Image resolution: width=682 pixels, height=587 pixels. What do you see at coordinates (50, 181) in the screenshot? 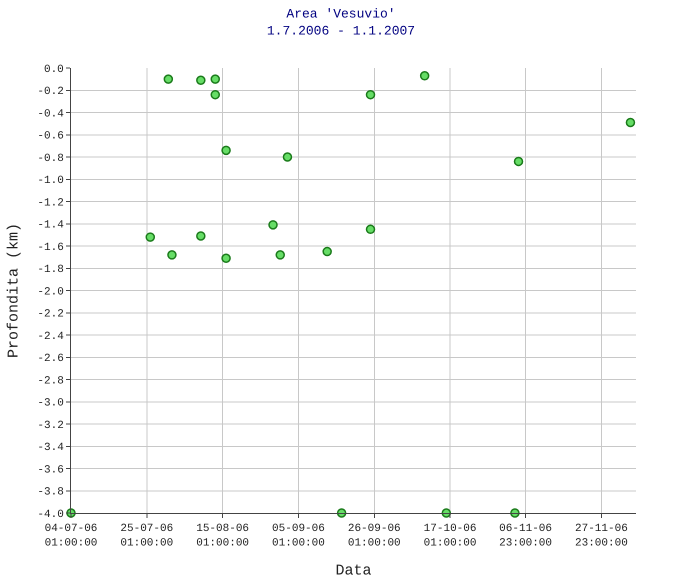
I see `y-tick-label: -1.0` at bounding box center [50, 181].